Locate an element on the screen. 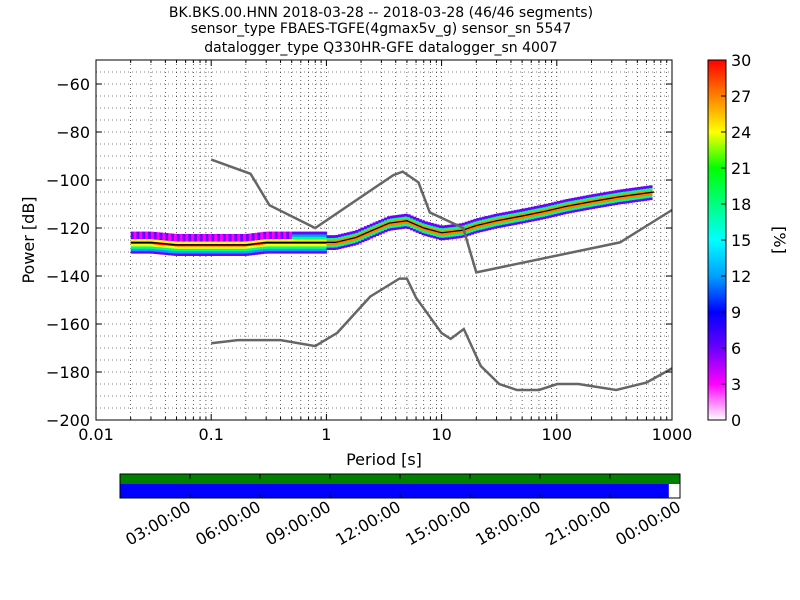 Image resolution: width=800 pixels, height=600 pixels. timeline-tick-label: 03:00:00 is located at coordinates (158, 523).